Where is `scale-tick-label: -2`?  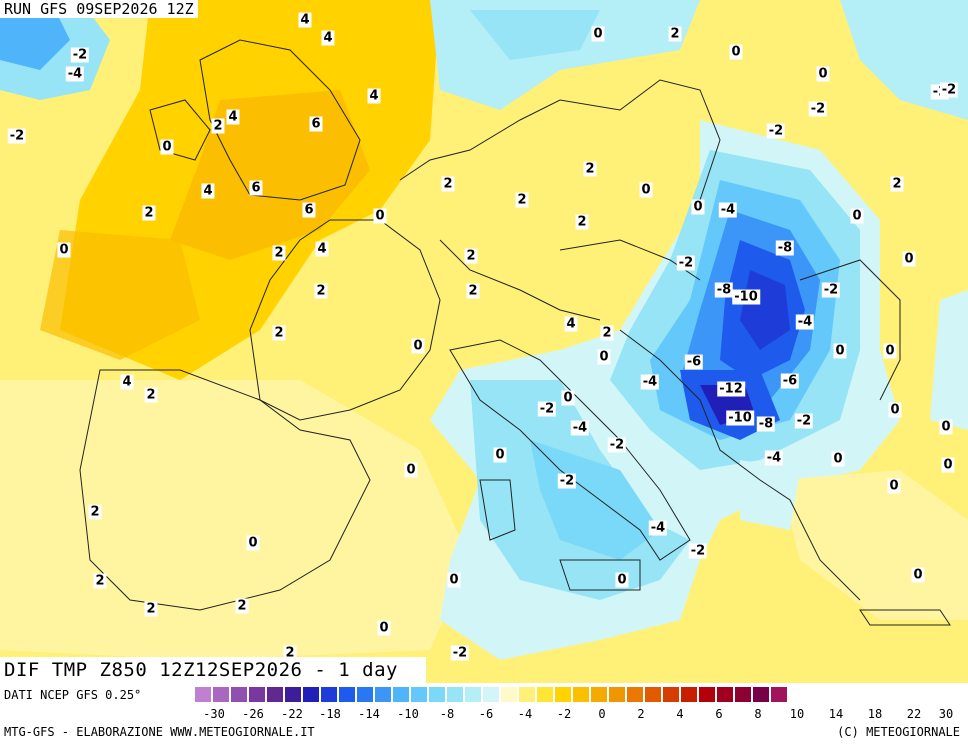
scale-tick-label: -2 is located at coordinates (564, 714).